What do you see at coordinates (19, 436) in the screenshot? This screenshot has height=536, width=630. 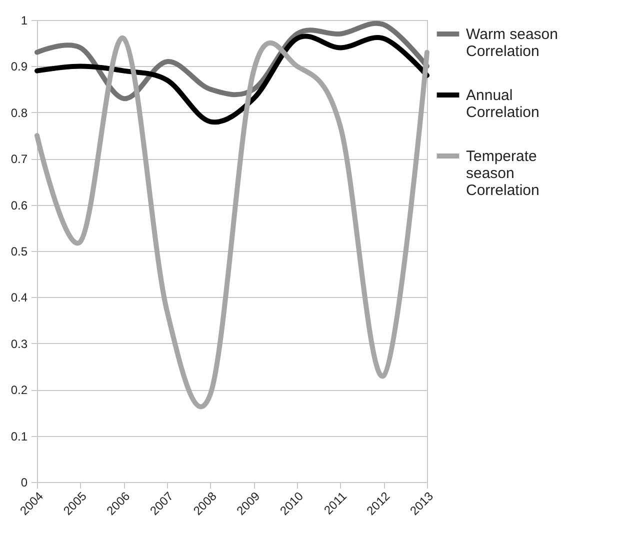 I see `y-tick-label: 0.1` at bounding box center [19, 436].